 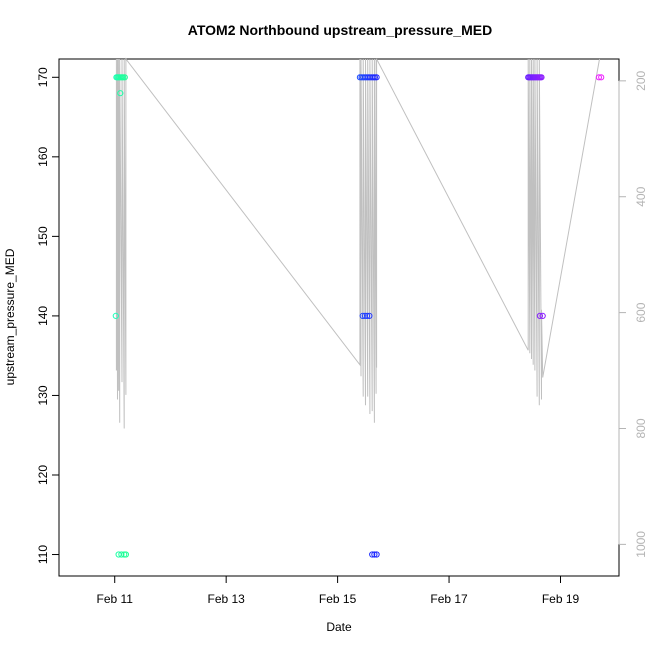 What do you see at coordinates (43, 554) in the screenshot?
I see `y-tick-label: 110` at bounding box center [43, 554].